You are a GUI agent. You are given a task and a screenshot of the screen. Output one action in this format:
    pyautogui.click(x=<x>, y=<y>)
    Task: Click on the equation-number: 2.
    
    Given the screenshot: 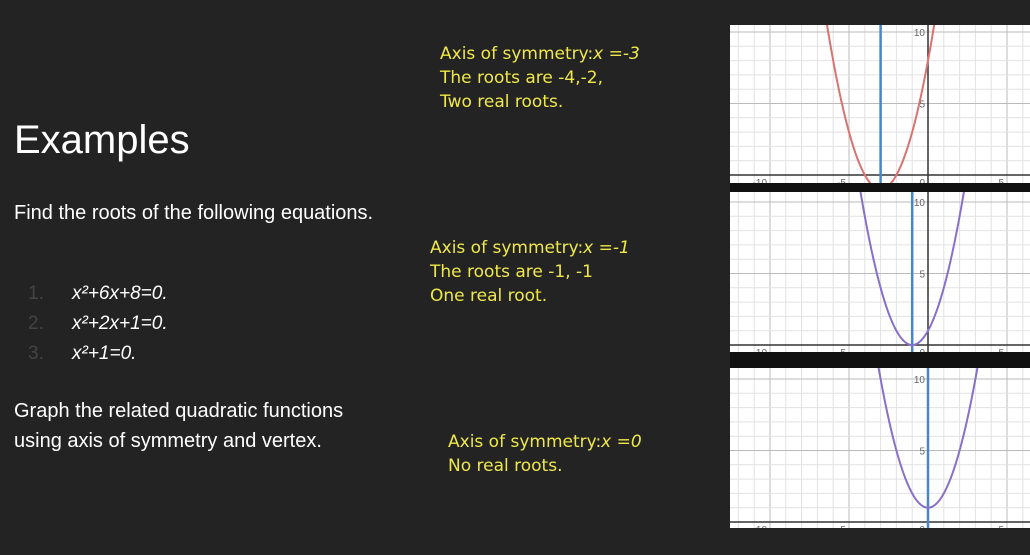 What is the action you would take?
    pyautogui.click(x=36, y=323)
    